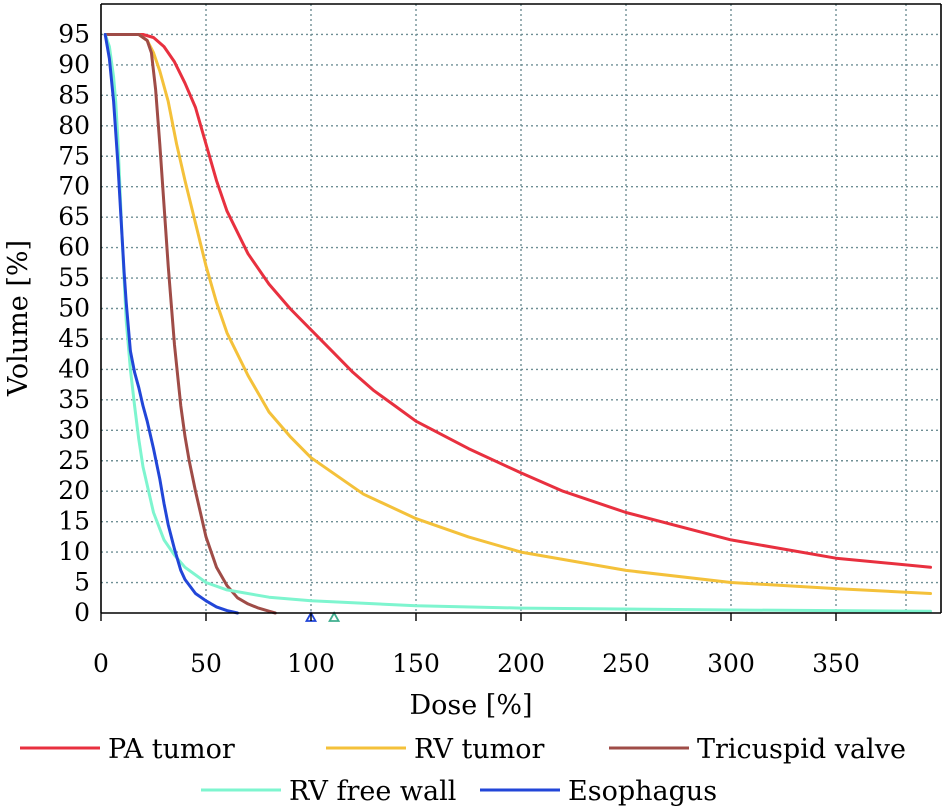  Describe the element at coordinates (74, 429) in the screenshot. I see `y-tick-label: 30` at that location.